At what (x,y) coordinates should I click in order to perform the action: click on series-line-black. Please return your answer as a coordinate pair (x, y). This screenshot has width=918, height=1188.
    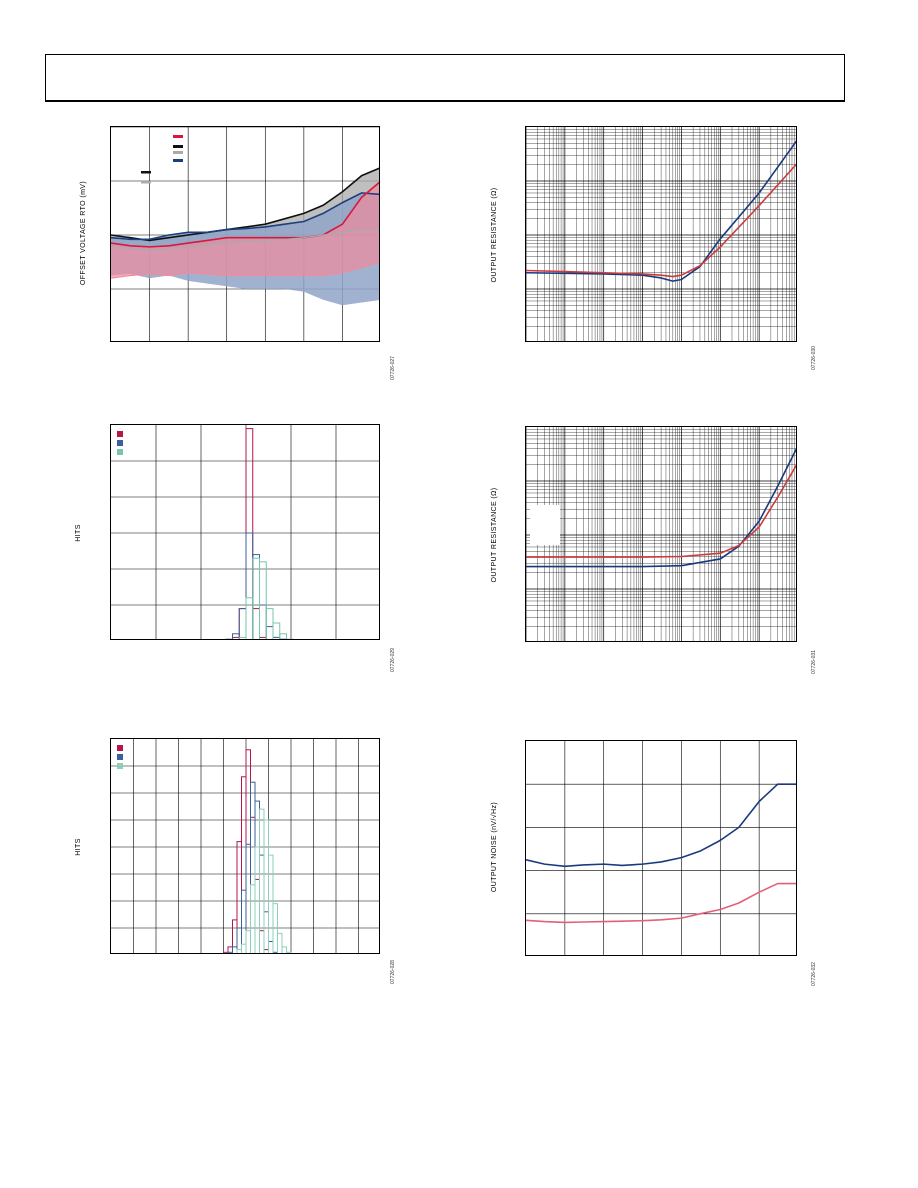
    Looking at the image, I should click on (245, 204).